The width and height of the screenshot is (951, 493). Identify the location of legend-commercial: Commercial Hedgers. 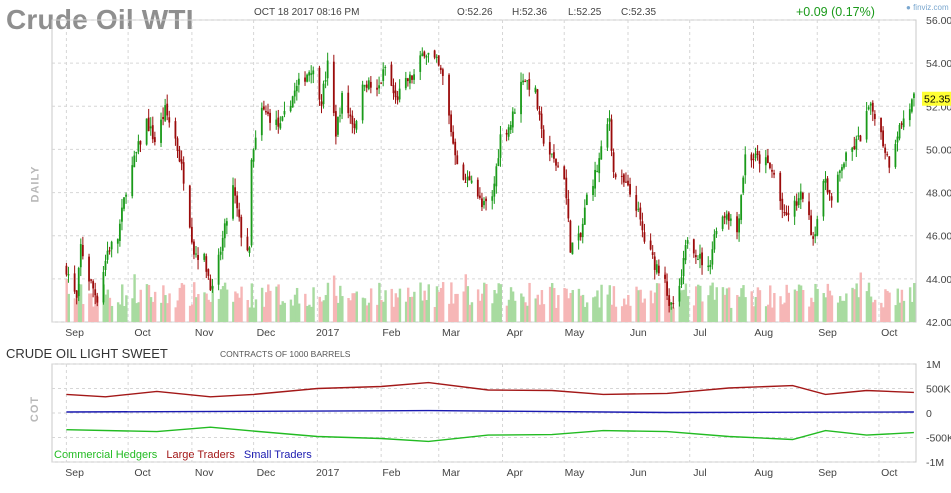
(106, 455).